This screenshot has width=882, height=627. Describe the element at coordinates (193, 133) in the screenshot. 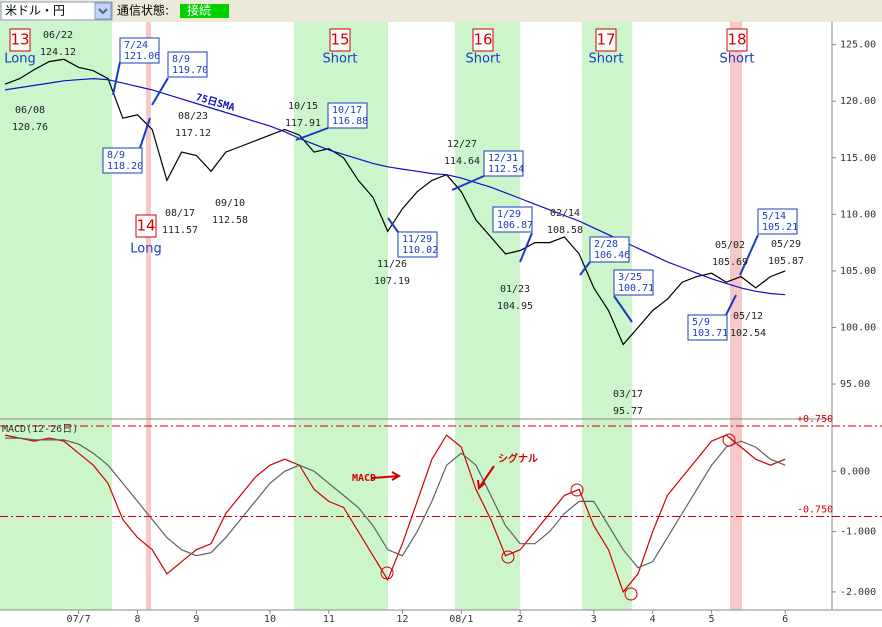

I see `annotation-value: 117.12` at that location.